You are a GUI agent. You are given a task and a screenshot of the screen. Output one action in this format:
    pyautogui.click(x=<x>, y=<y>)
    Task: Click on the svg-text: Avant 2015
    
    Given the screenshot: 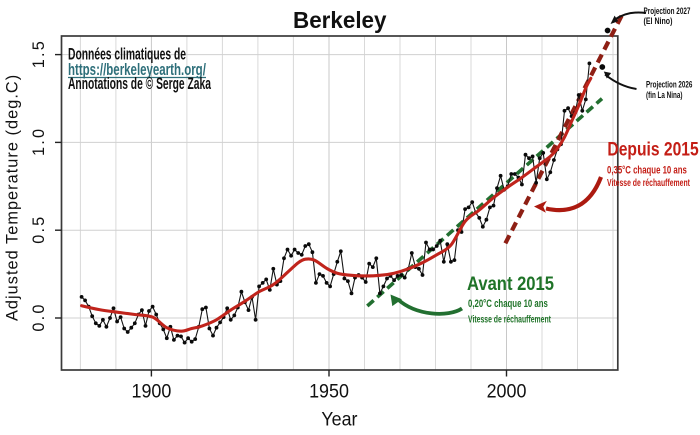 What is the action you would take?
    pyautogui.click(x=510, y=283)
    